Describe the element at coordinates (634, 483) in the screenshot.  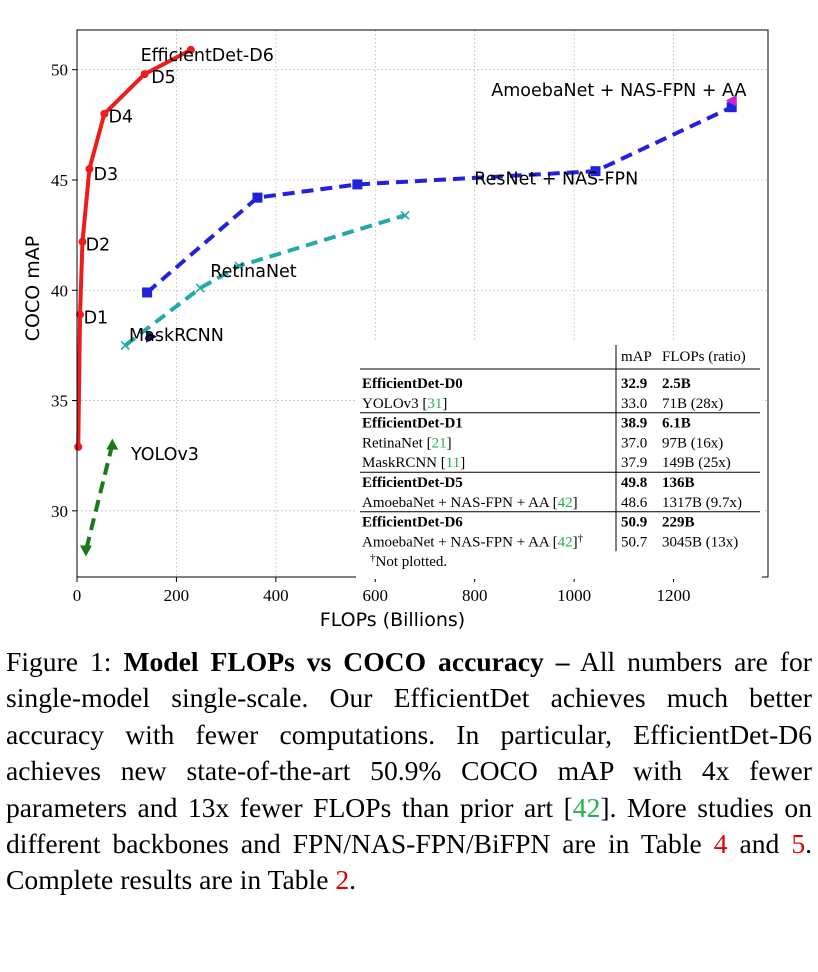
I see `table-map-value: 49.8` at that location.